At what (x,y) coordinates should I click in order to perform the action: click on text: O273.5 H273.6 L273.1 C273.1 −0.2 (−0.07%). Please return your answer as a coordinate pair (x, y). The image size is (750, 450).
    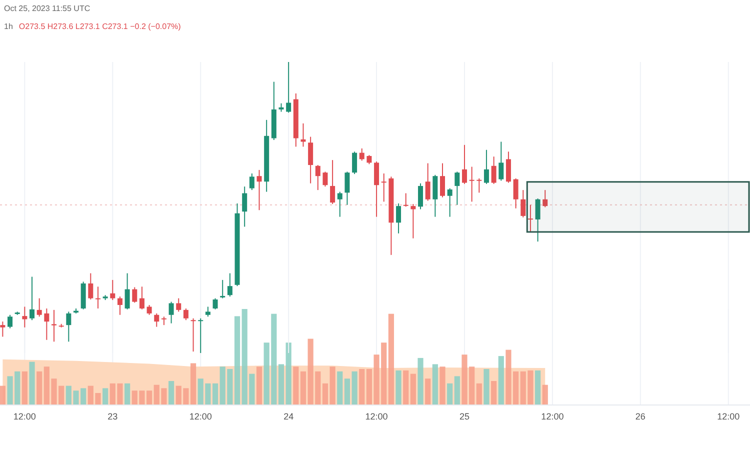
    Looking at the image, I should click on (100, 26).